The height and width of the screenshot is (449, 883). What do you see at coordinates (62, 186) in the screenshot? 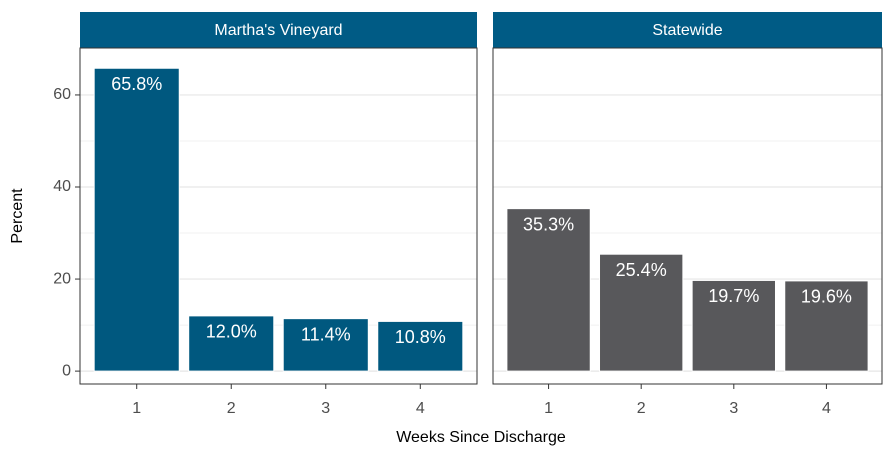
I see `y-tick-label: 40` at bounding box center [62, 186].